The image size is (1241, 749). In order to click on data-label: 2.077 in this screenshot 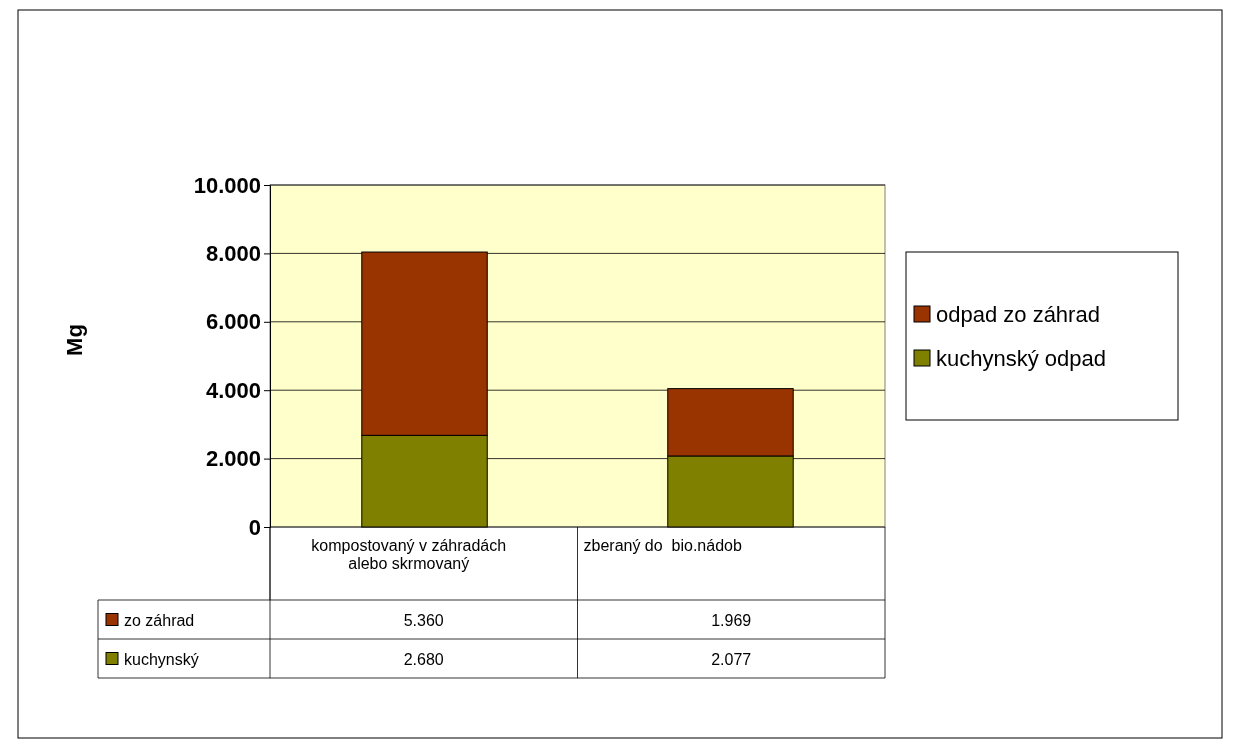, I will do `click(731, 659)`.